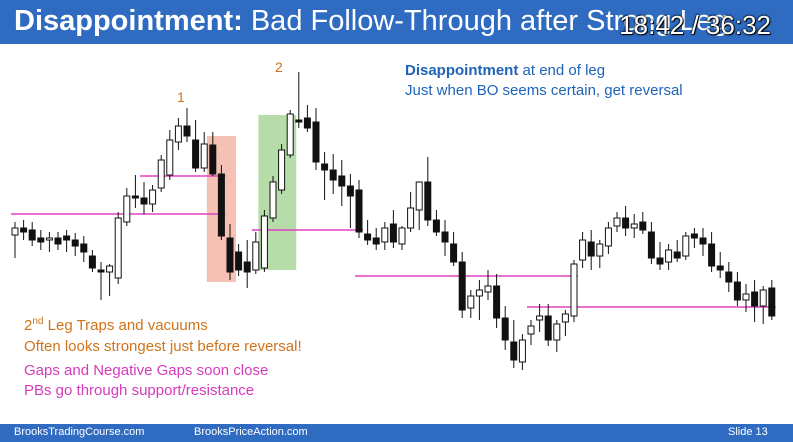 This screenshot has height=442, width=793. Describe the element at coordinates (79, 432) in the screenshot. I see `footer-left: BrooksTradingCourse.com` at that location.